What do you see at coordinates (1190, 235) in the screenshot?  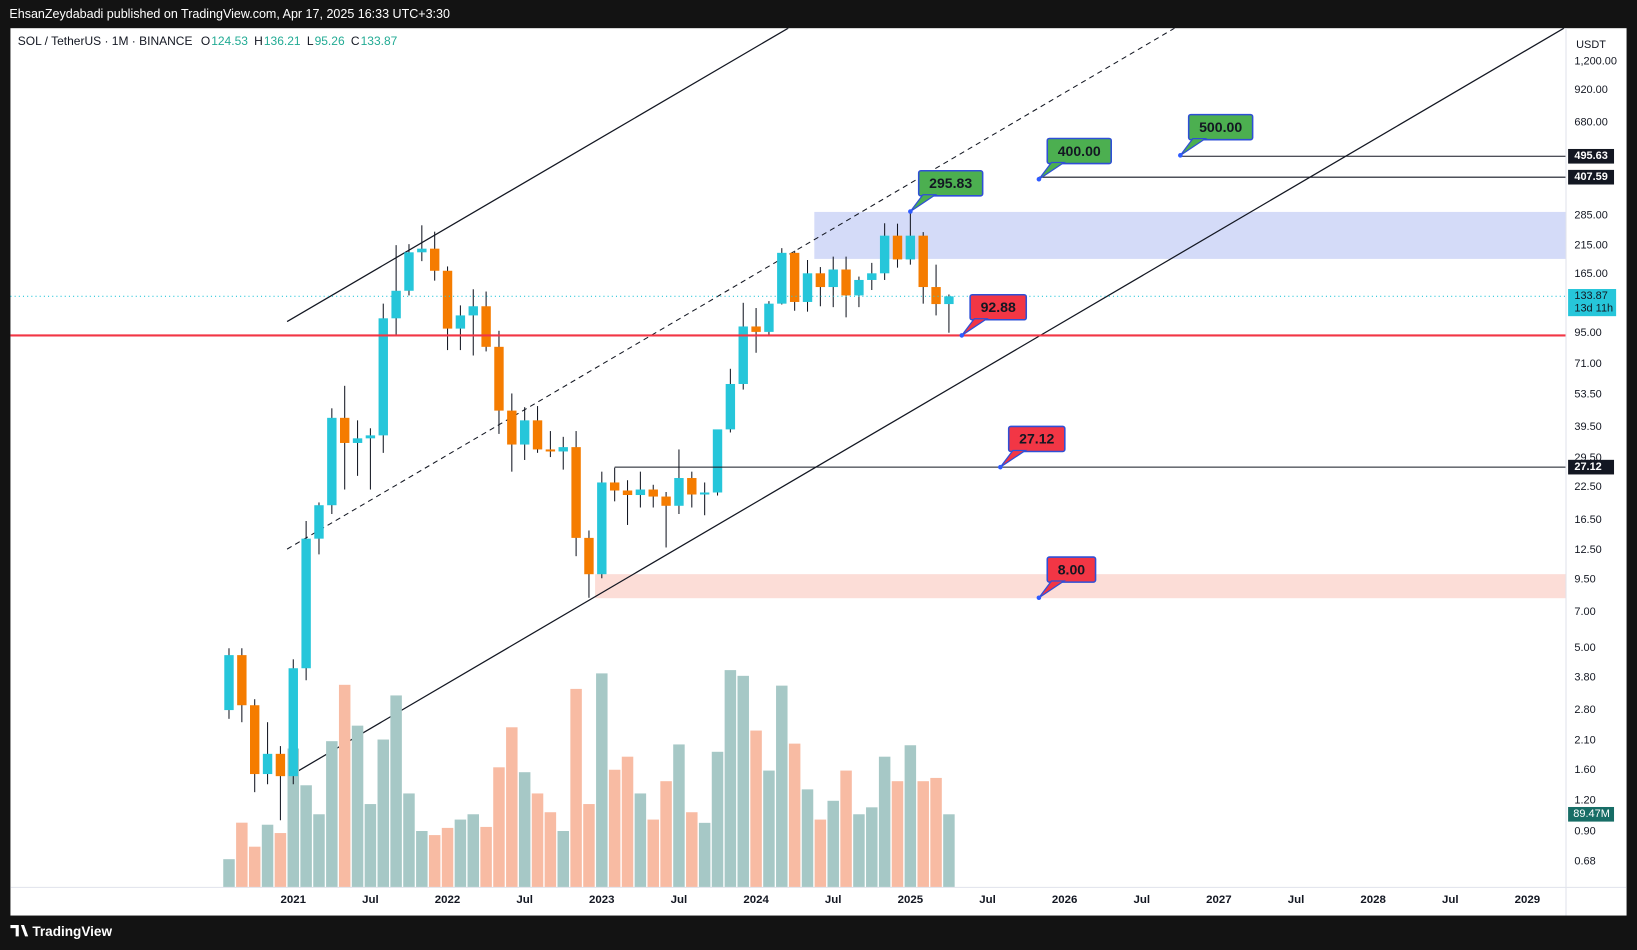 I see `resistance-zone` at bounding box center [1190, 235].